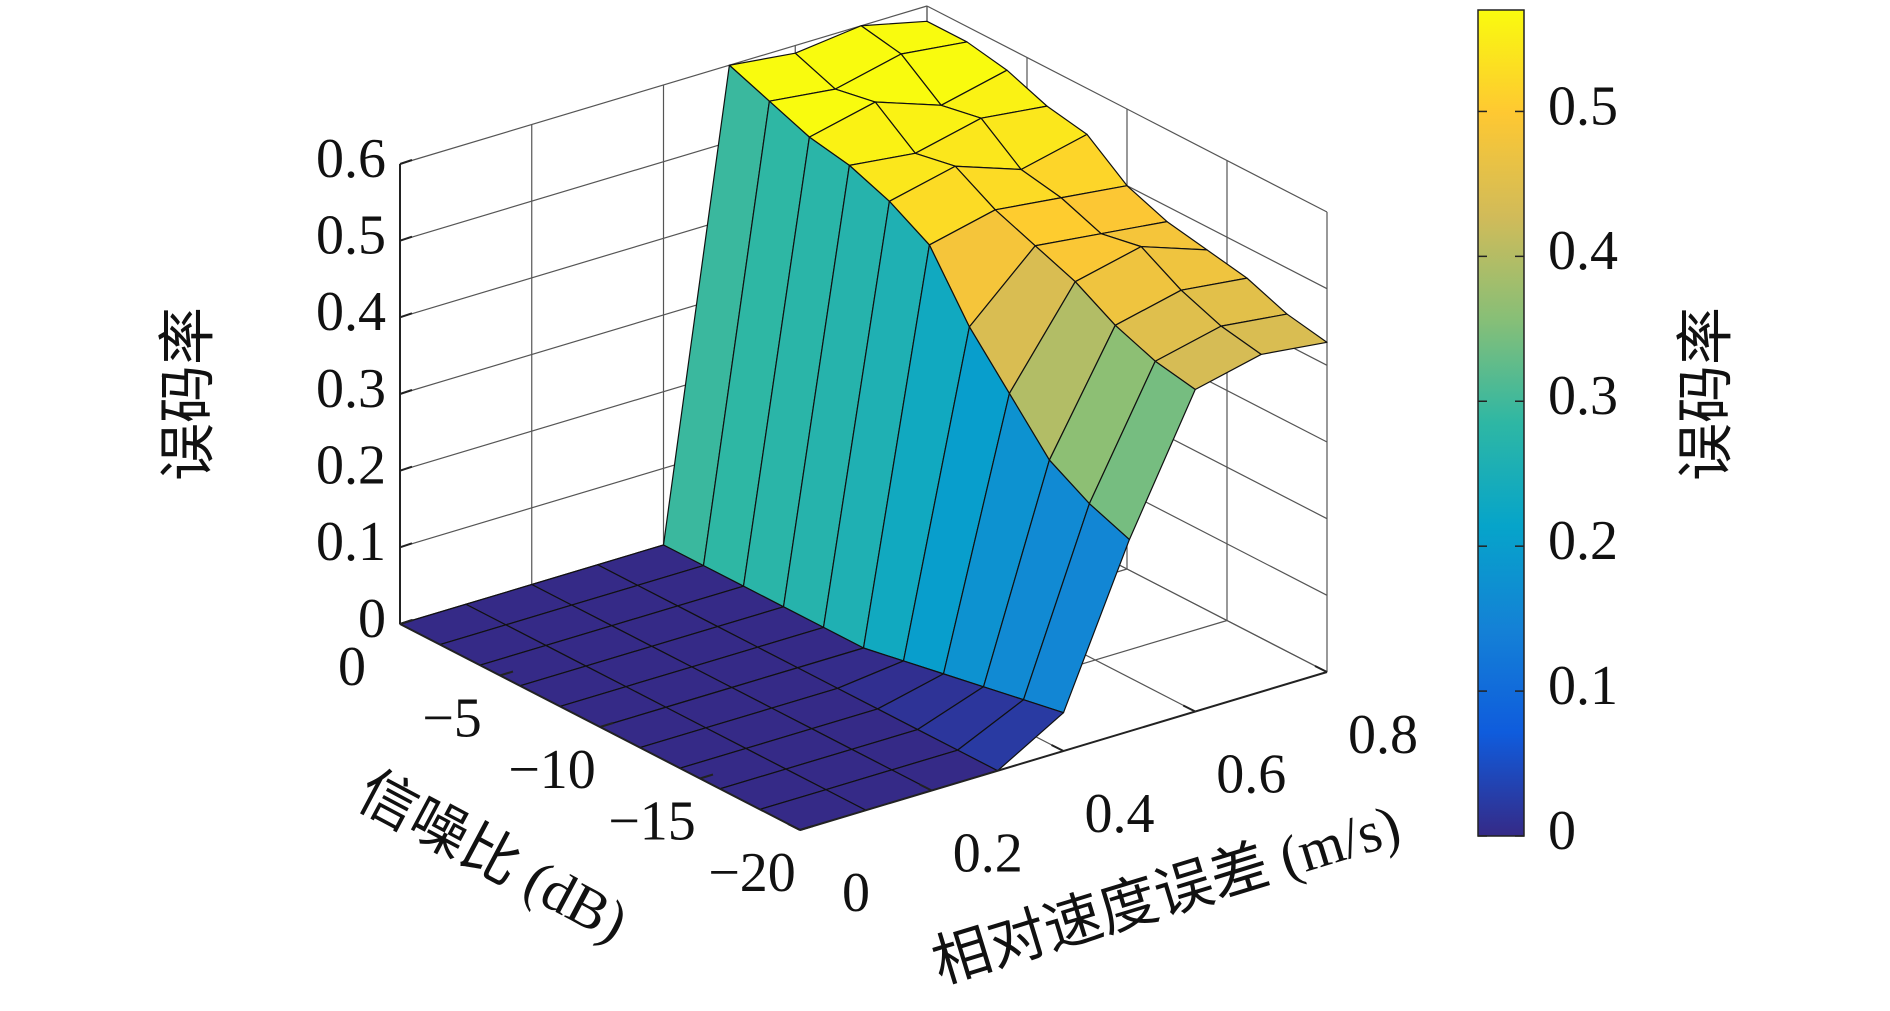  What do you see at coordinates (1705, 394) in the screenshot?
I see `colorbar-label: 误码率` at bounding box center [1705, 394].